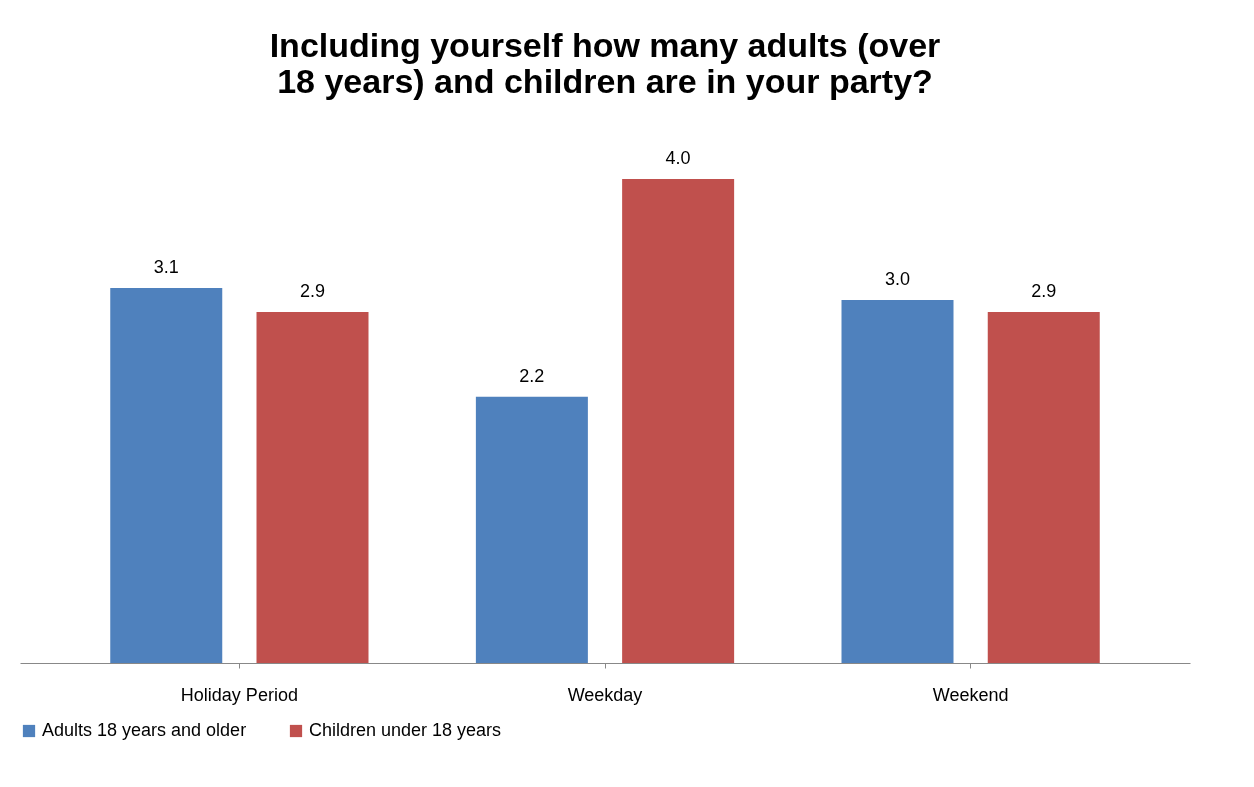  Describe the element at coordinates (897, 279) in the screenshot. I see `data-label: 3.0` at that location.